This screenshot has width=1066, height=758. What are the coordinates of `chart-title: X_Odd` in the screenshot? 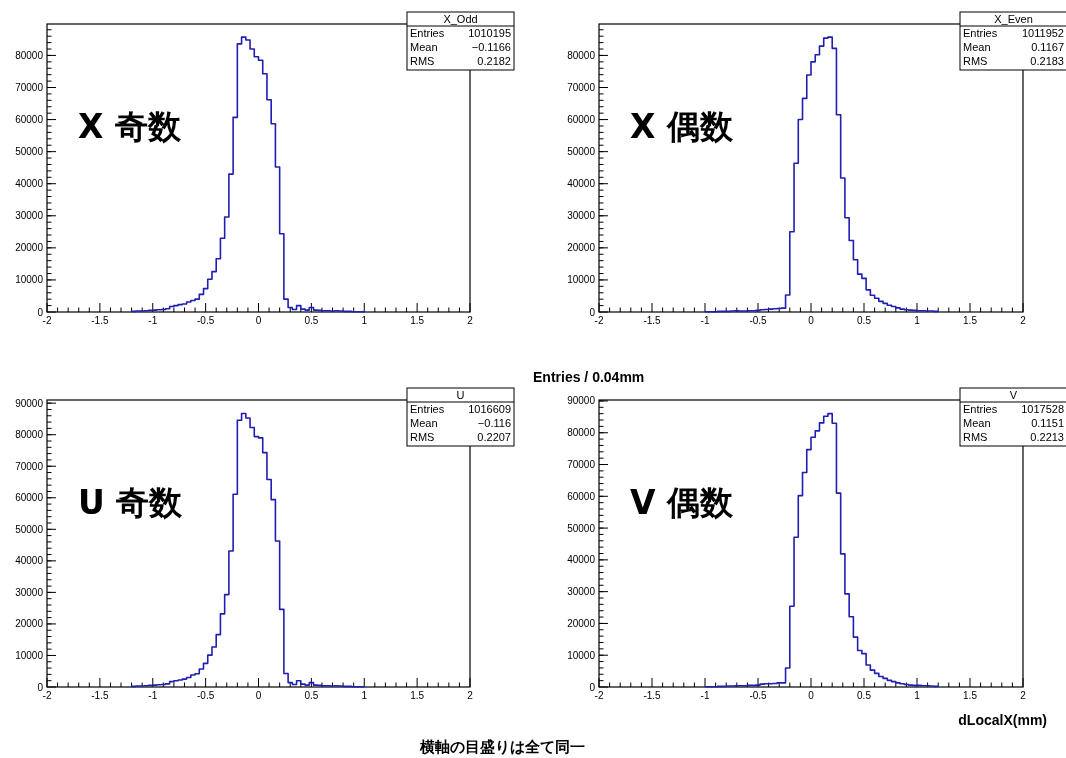 It's located at (460, 19).